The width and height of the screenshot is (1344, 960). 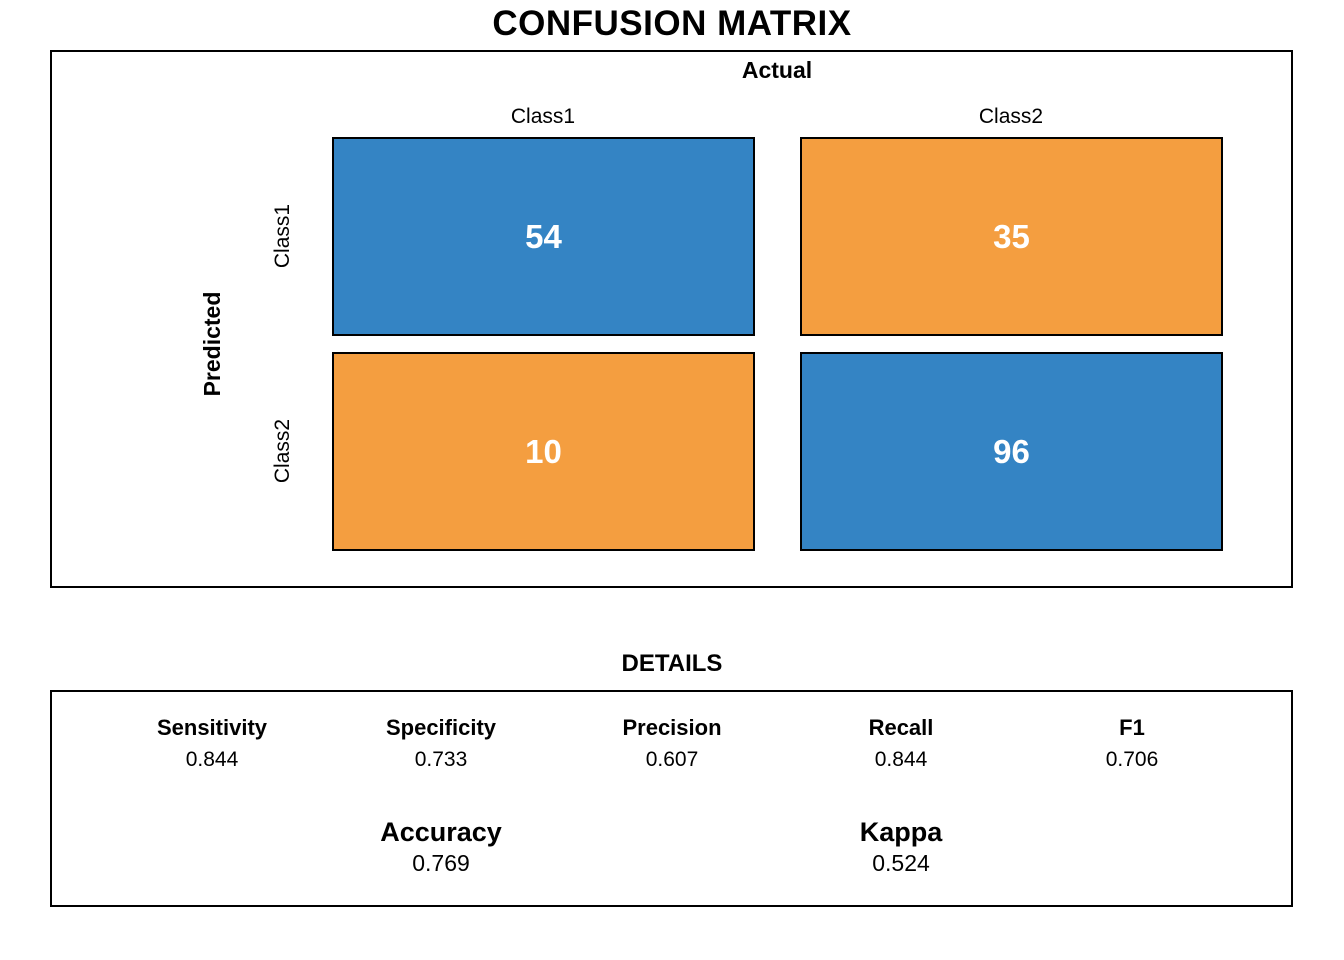 What do you see at coordinates (901, 727) in the screenshot?
I see `stat-label: Recall` at bounding box center [901, 727].